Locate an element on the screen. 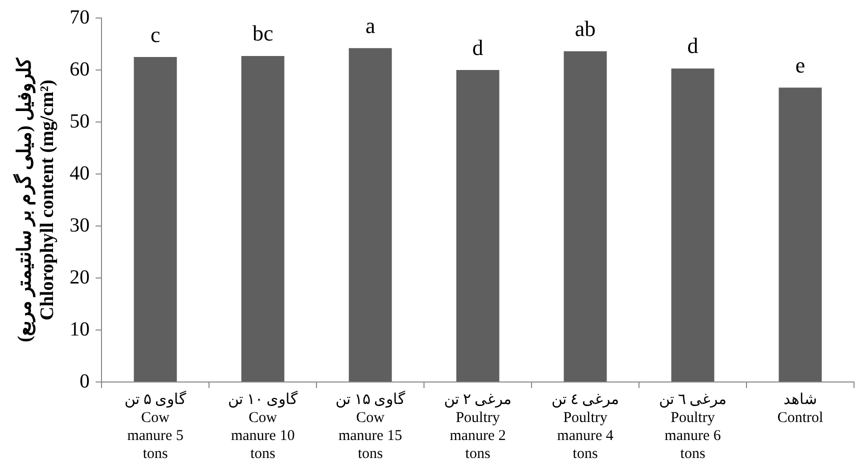  annotation: a is located at coordinates (370, 25).